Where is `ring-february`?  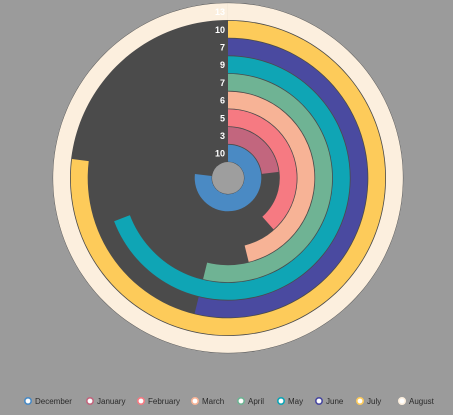
ring-february is located at coordinates (262, 169).